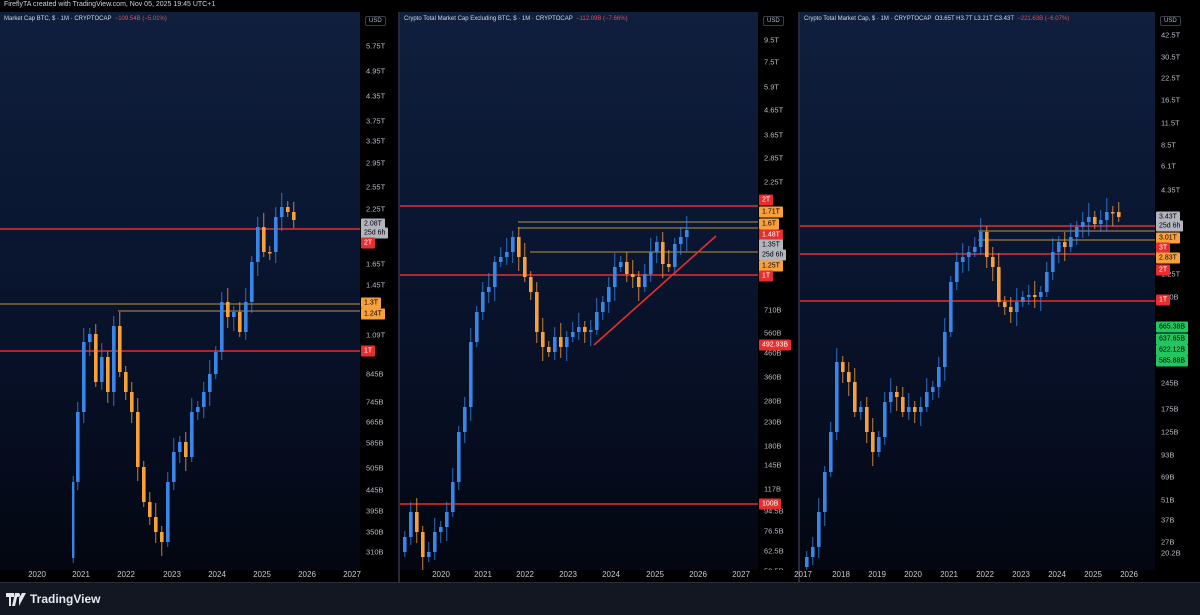 This screenshot has height=615, width=1200. I want to click on panel-divider, so click(399, 297).